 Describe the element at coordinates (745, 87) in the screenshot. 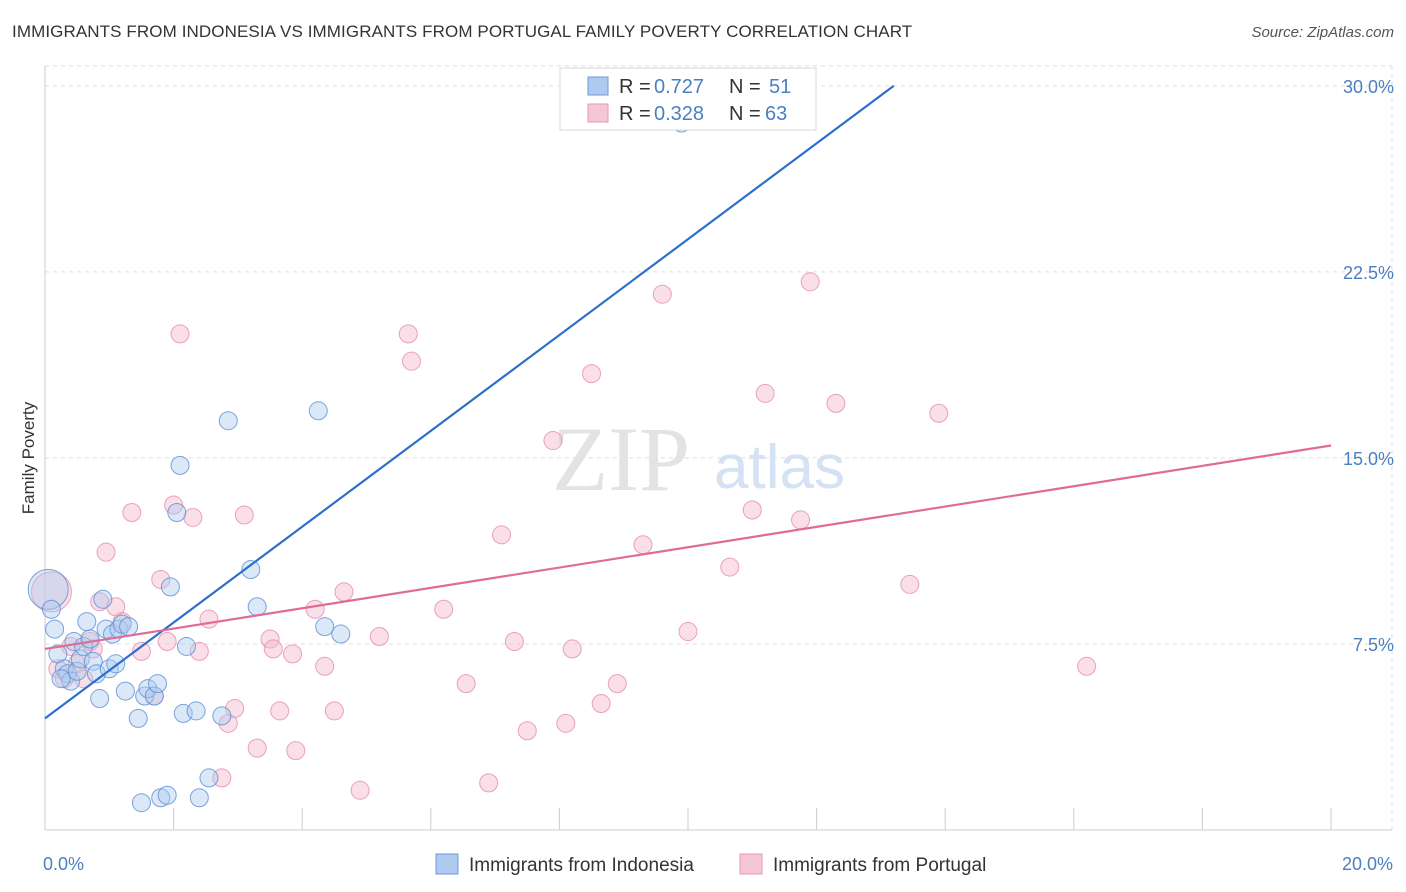

I see `n-label-indonesia: N =` at that location.